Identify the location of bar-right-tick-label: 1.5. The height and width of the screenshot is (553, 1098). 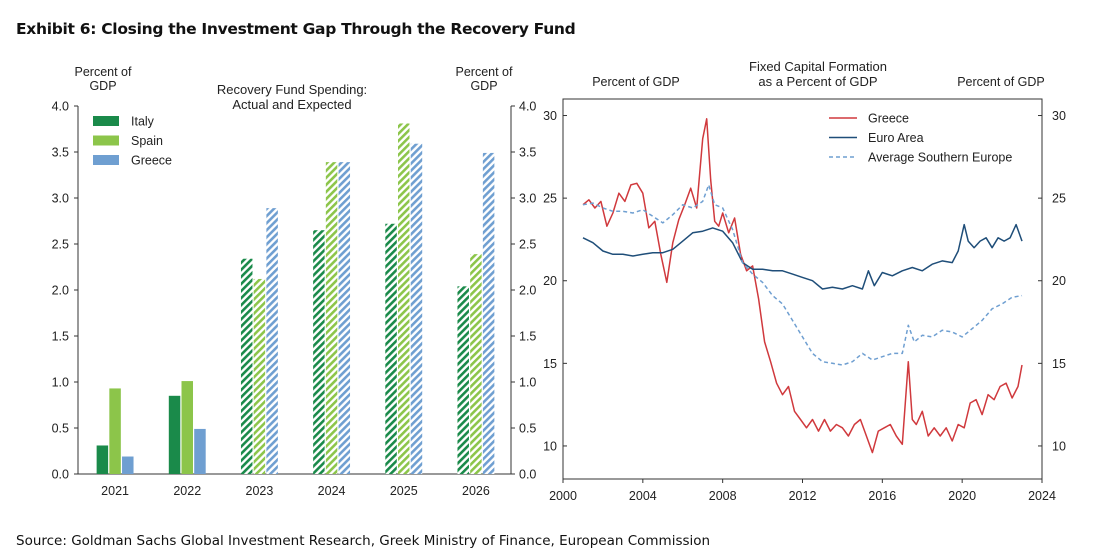
(527, 337).